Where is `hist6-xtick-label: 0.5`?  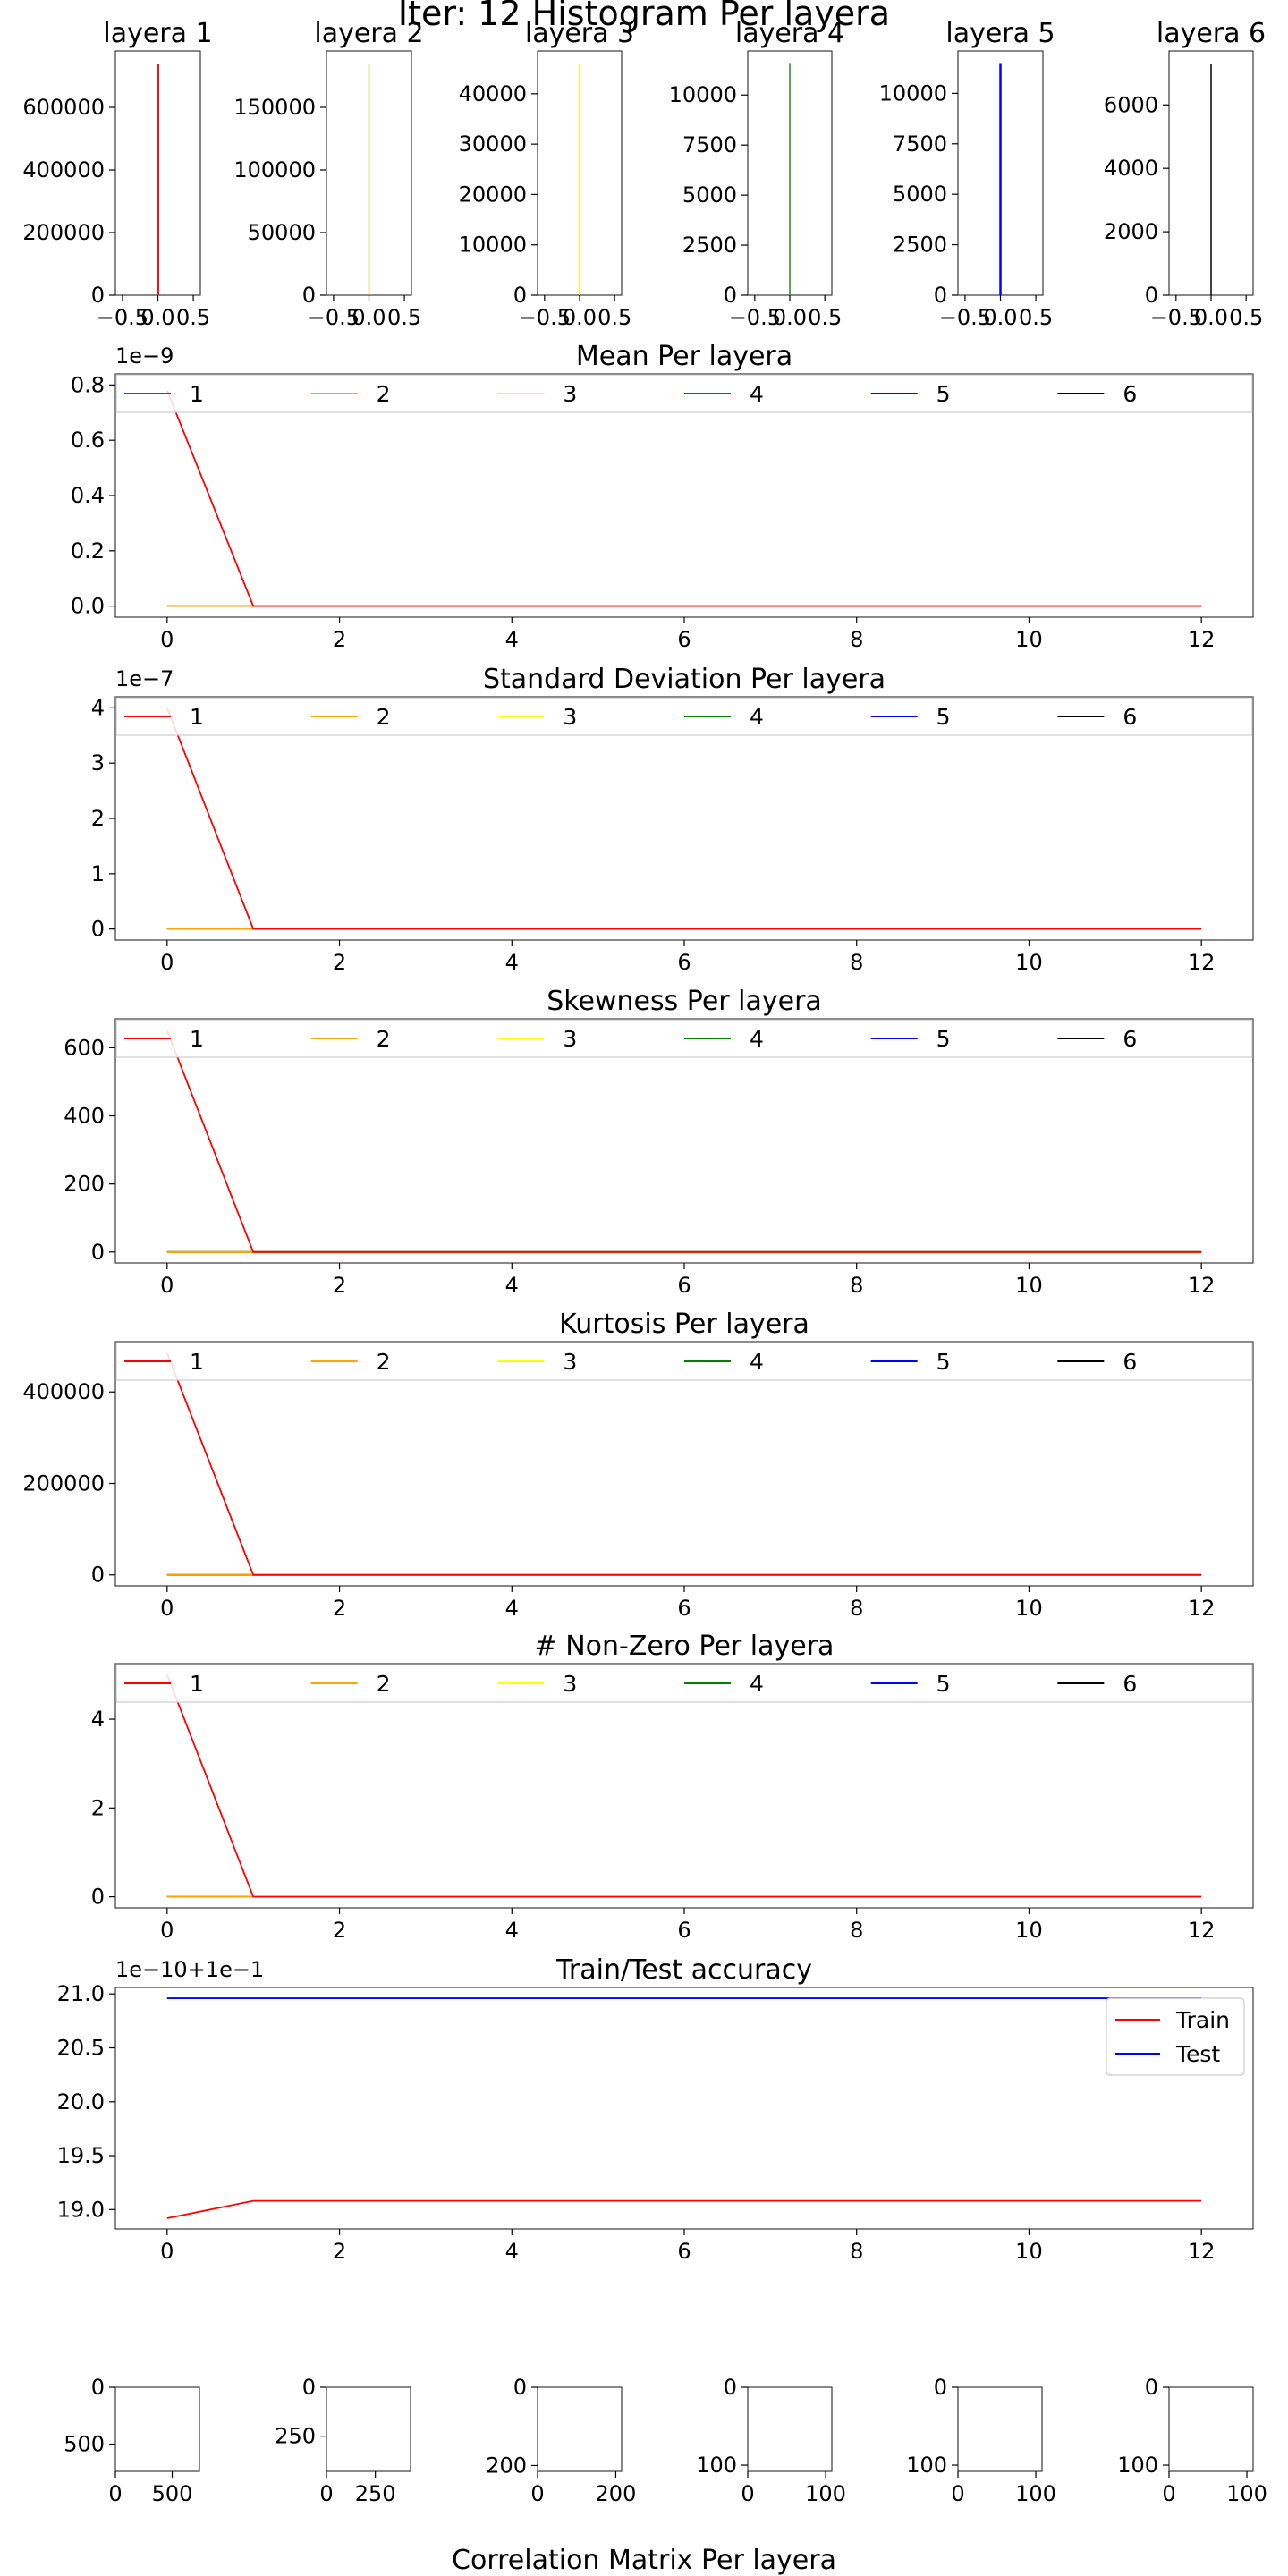 hist6-xtick-label: 0.5 is located at coordinates (1246, 317).